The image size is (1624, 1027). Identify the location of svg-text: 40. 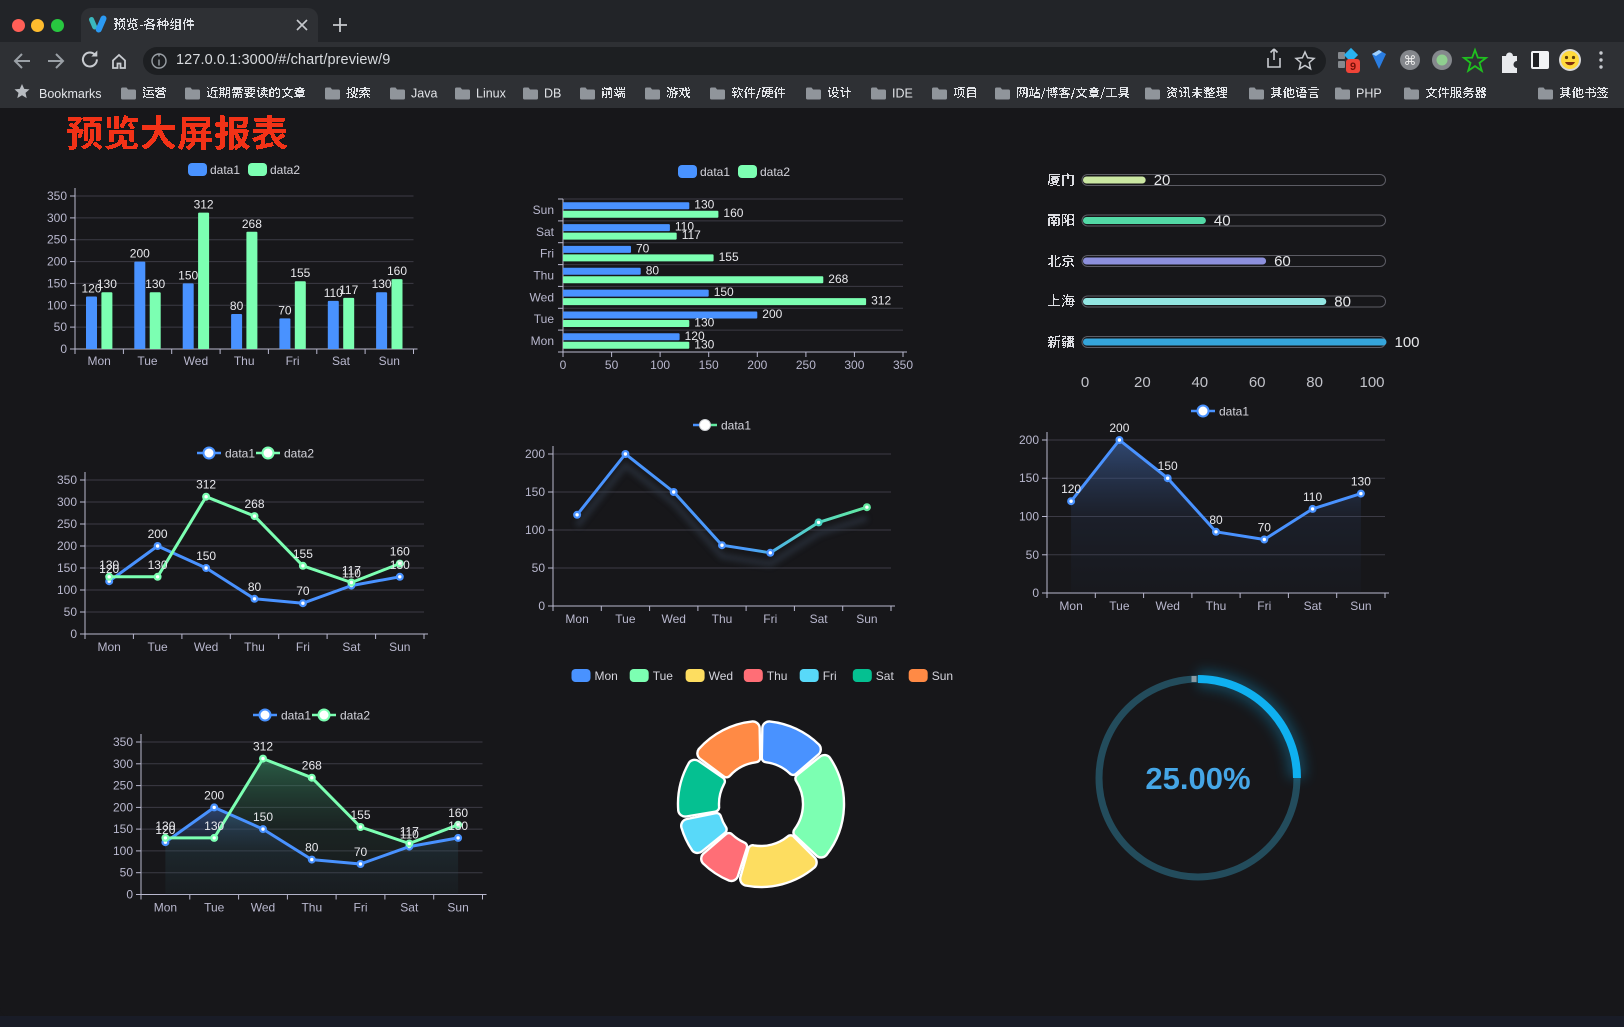
(1222, 221).